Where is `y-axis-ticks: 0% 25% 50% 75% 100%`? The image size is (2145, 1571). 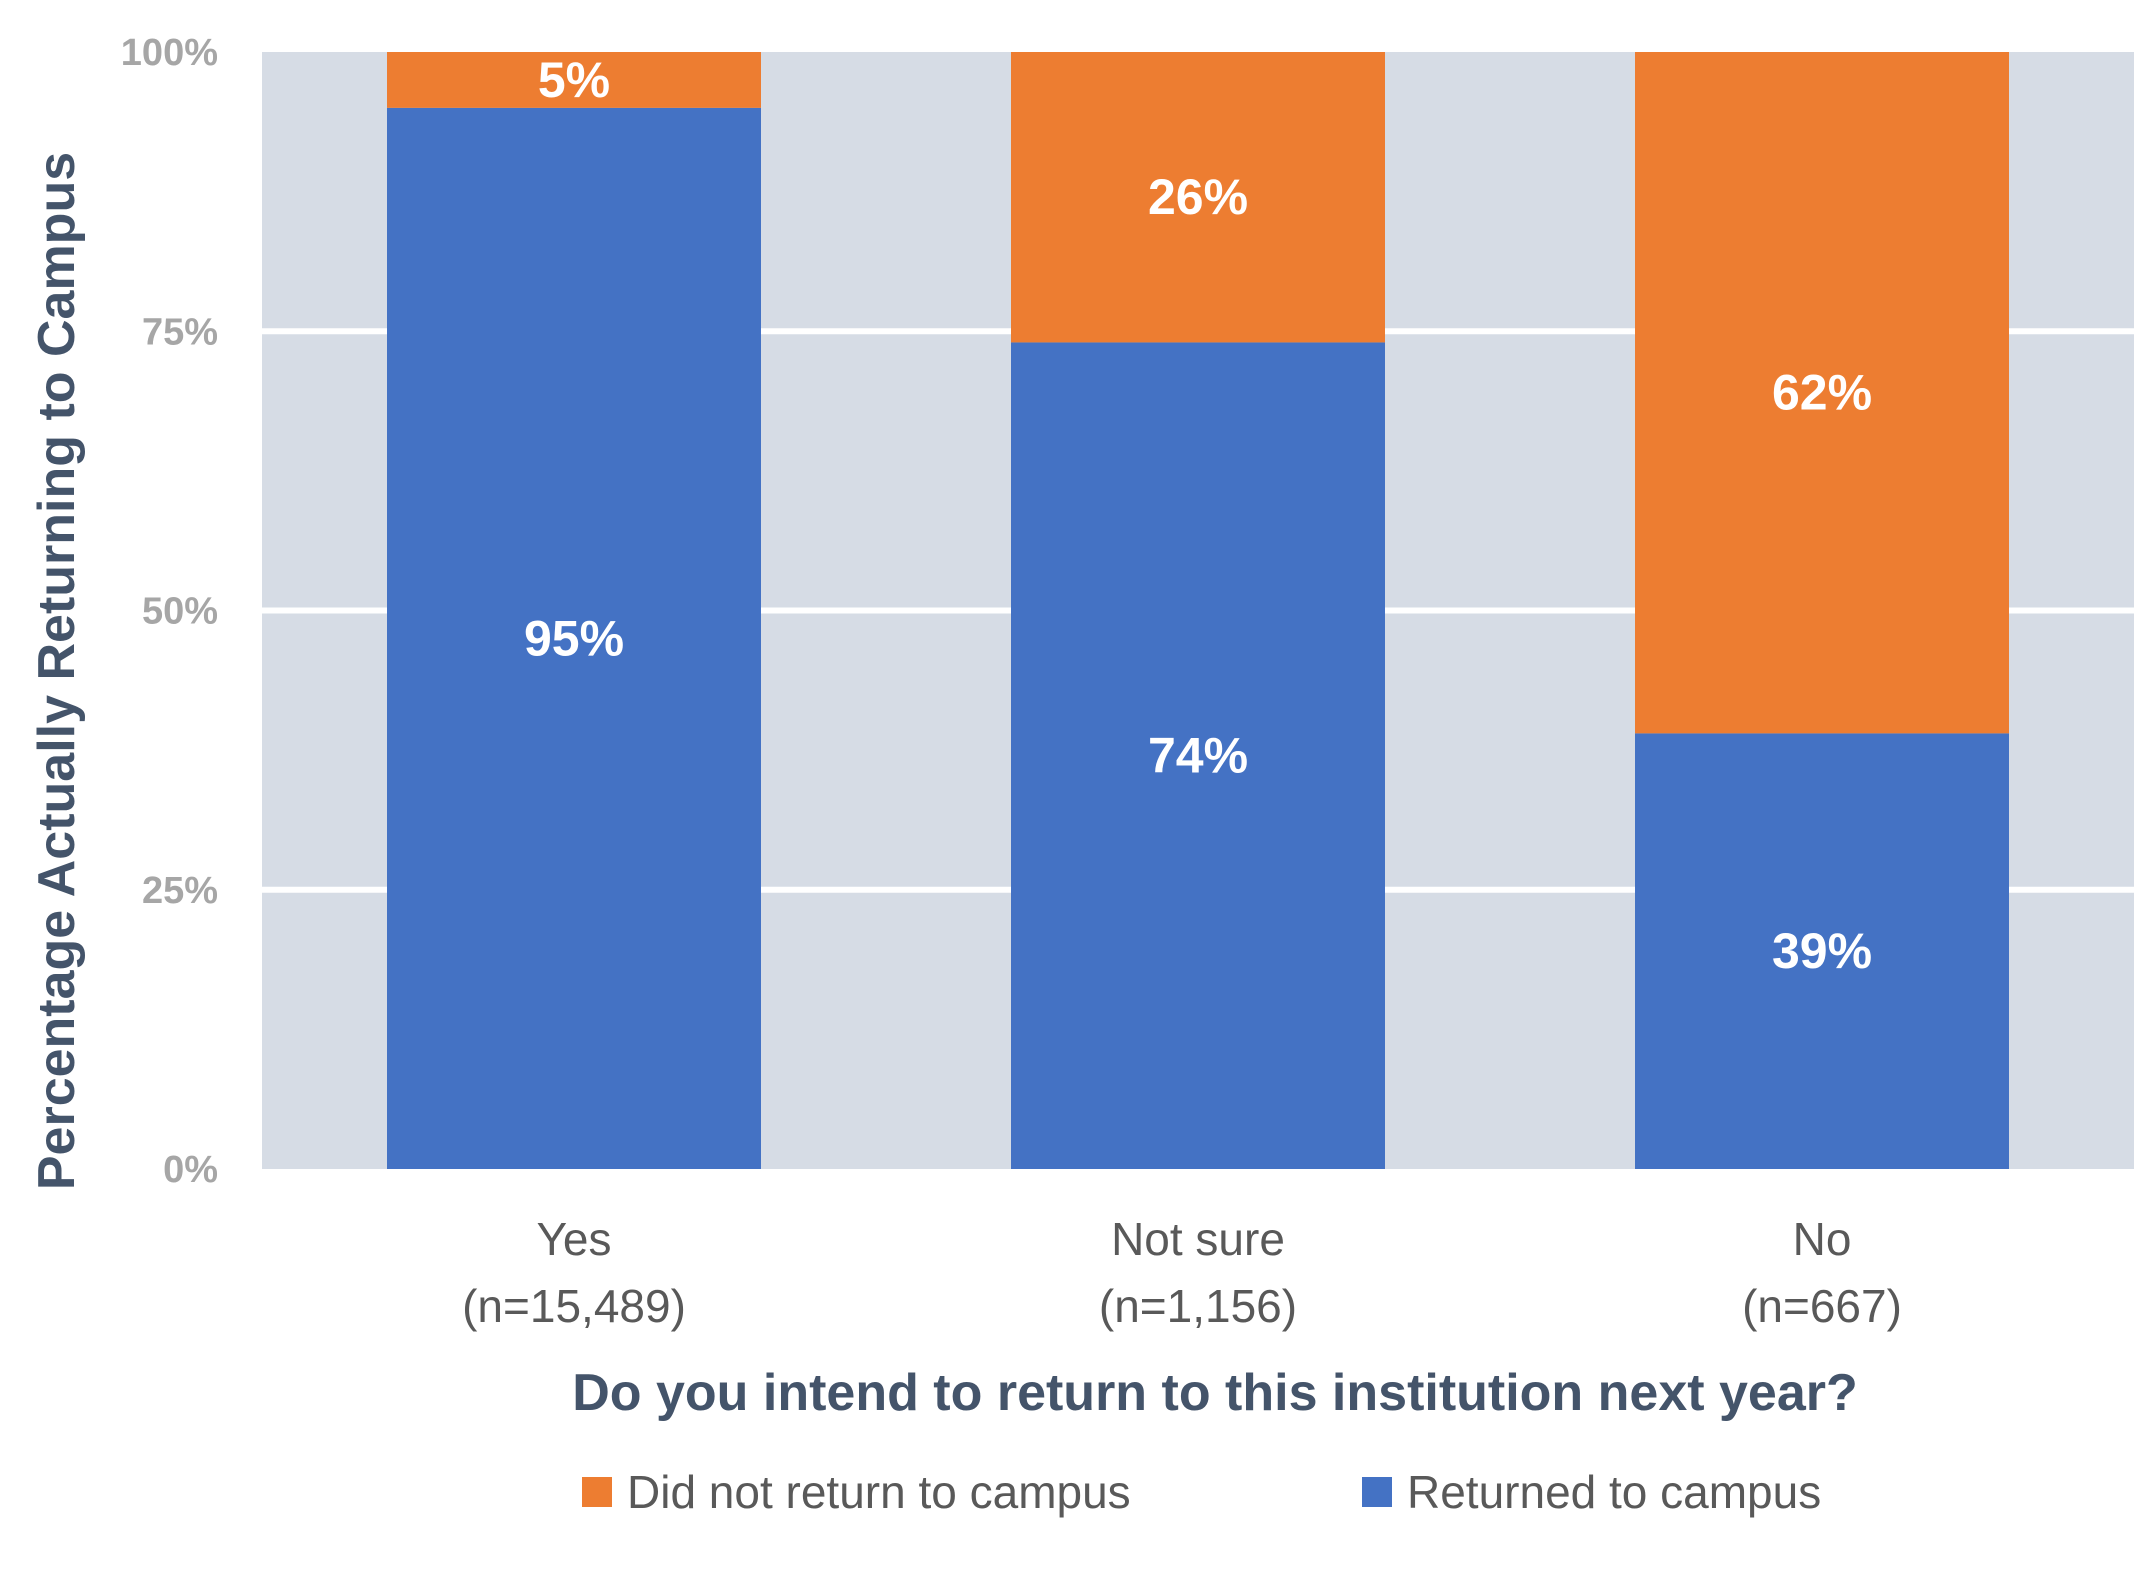
y-axis-ticks: 0% 25% 50% 75% 100% is located at coordinates (169, 611).